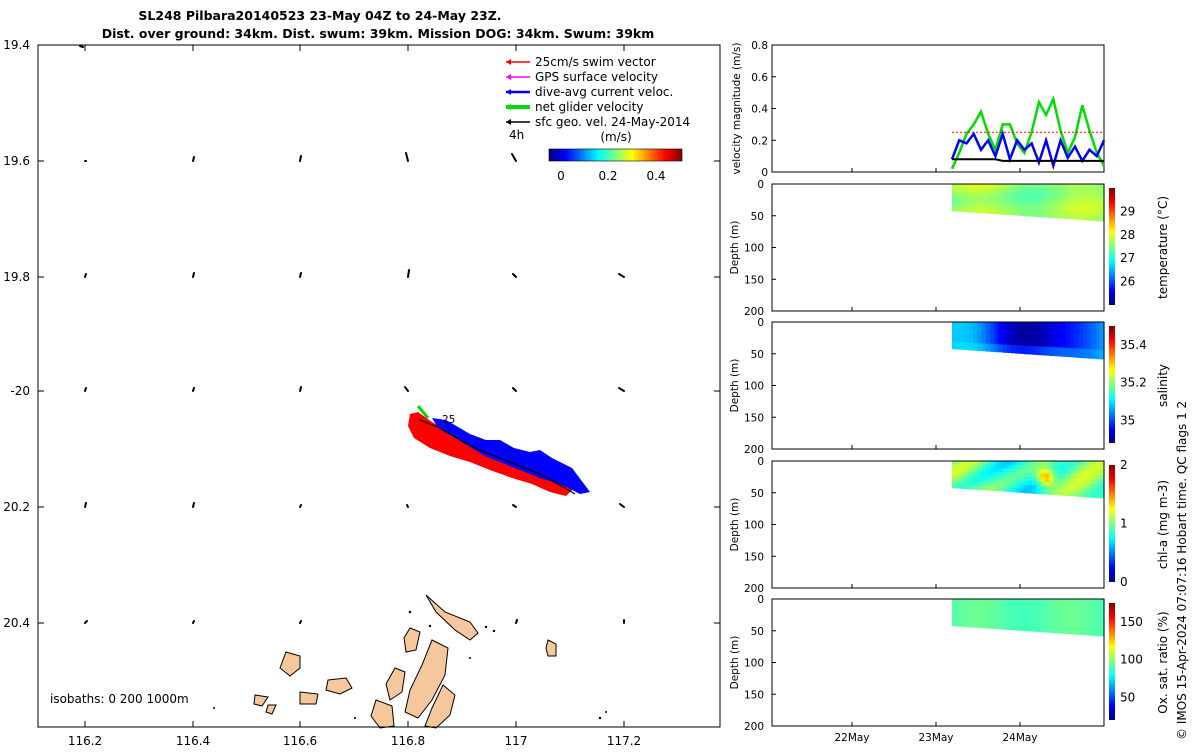 The width and height of the screenshot is (1200, 754). What do you see at coordinates (754, 695) in the screenshot?
I see `profile-y-tick-label: 150` at bounding box center [754, 695].